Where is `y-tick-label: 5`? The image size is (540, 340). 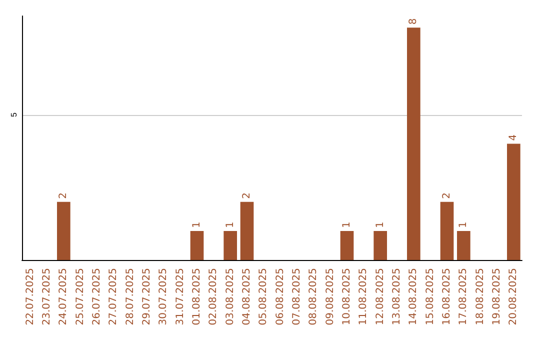
y-tick-label: 5 is located at coordinates (14, 114).